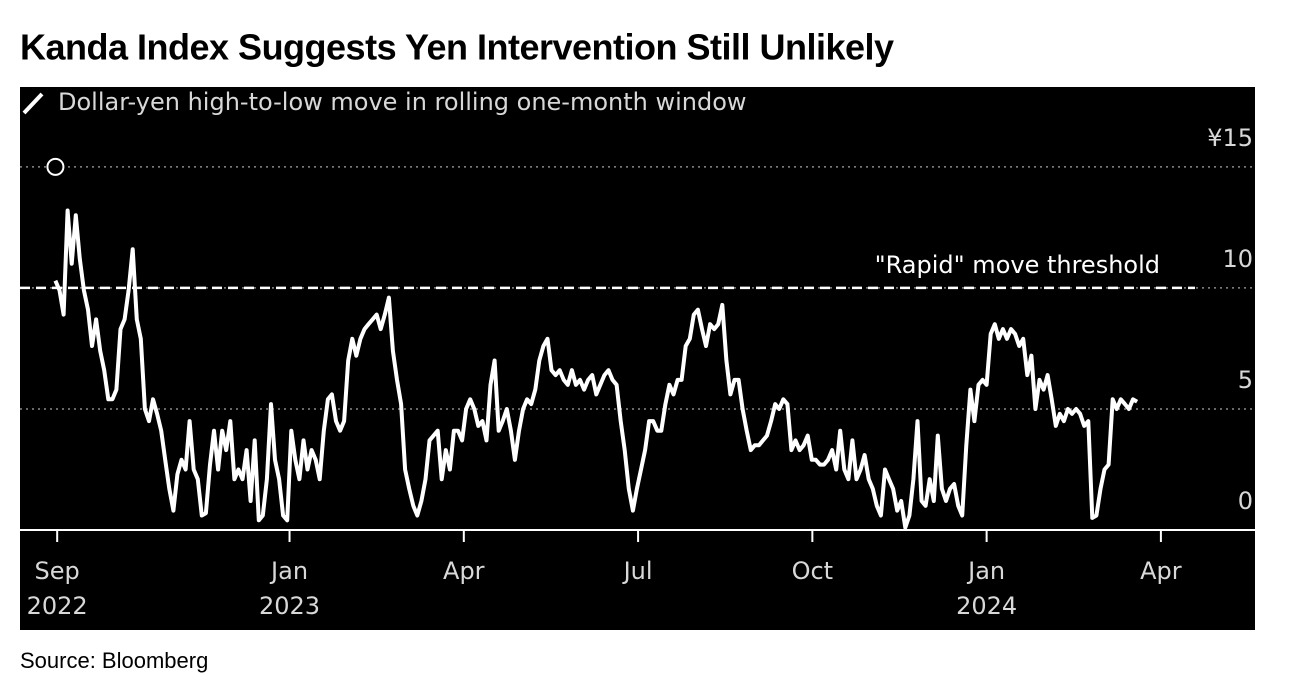  I want to click on x-tick-year: 2023, so click(289, 606).